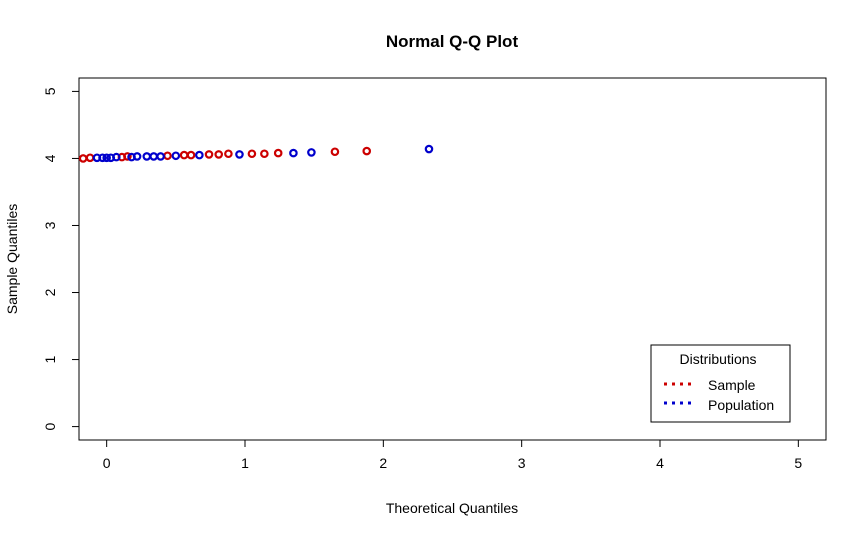 The height and width of the screenshot is (538, 867). I want to click on y-axis: 0 1 2 3 4 5, so click(60, 258).